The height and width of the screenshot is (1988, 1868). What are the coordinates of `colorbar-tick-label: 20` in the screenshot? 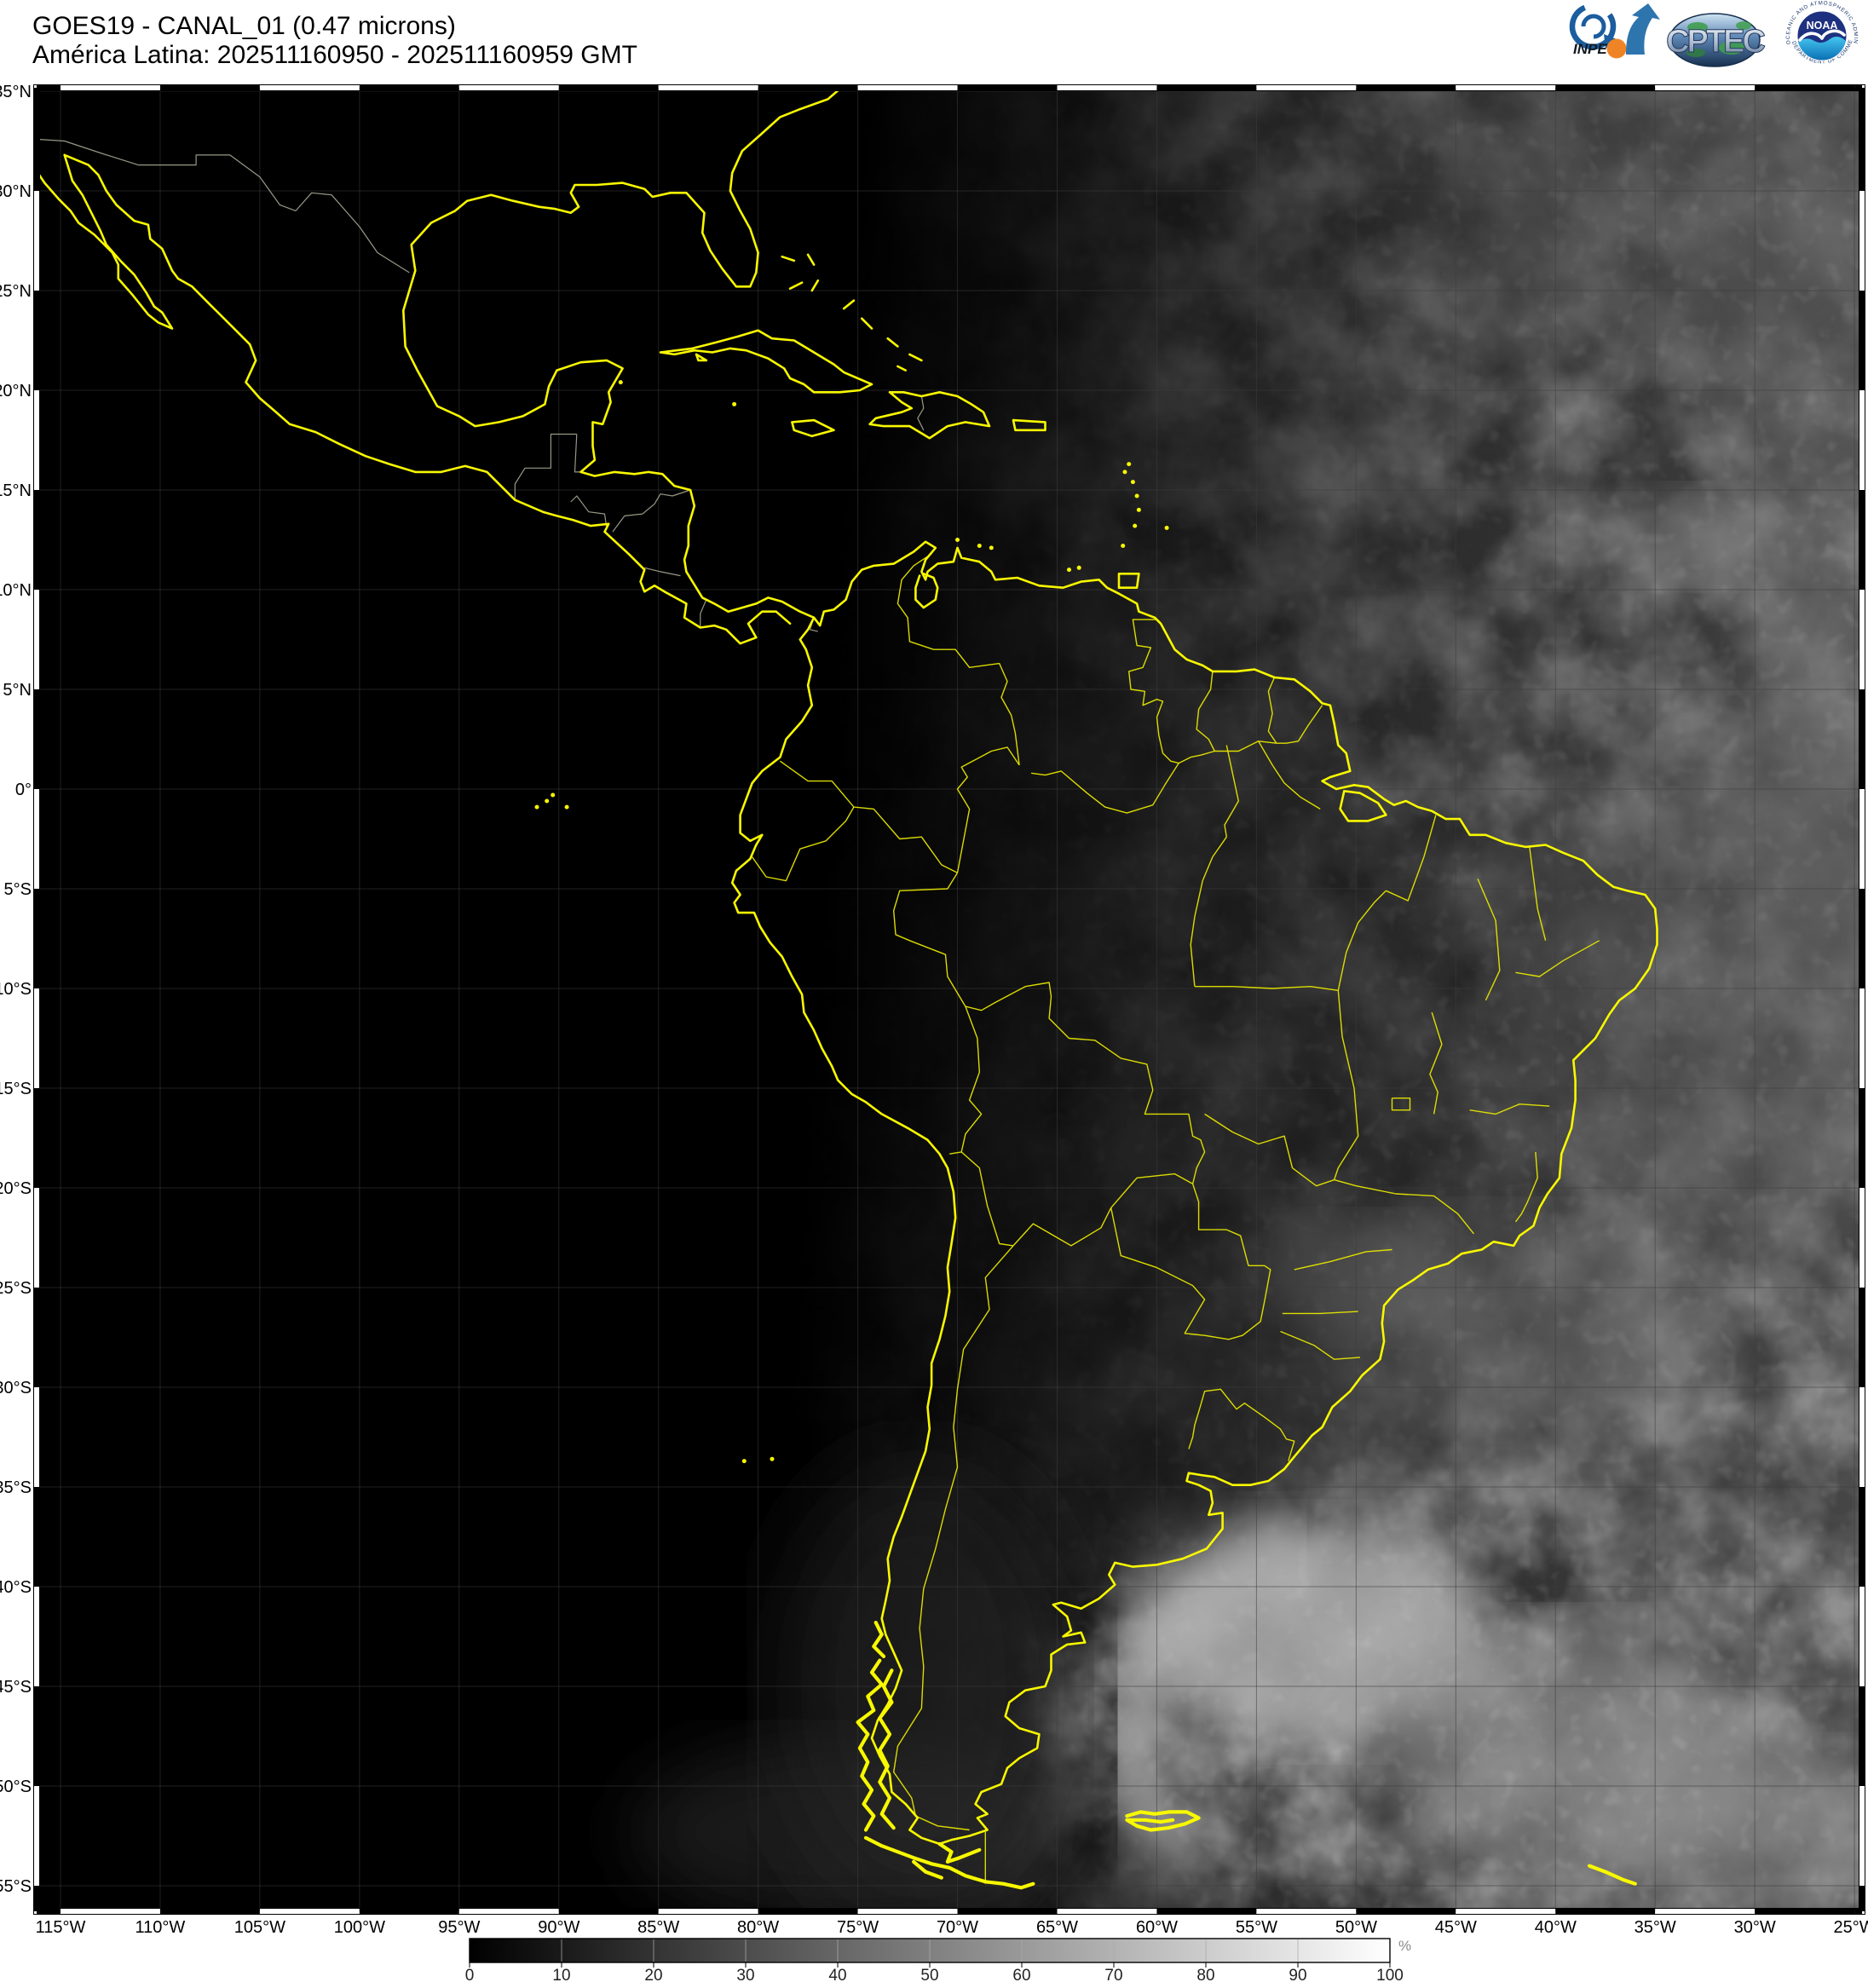 It's located at (653, 1975).